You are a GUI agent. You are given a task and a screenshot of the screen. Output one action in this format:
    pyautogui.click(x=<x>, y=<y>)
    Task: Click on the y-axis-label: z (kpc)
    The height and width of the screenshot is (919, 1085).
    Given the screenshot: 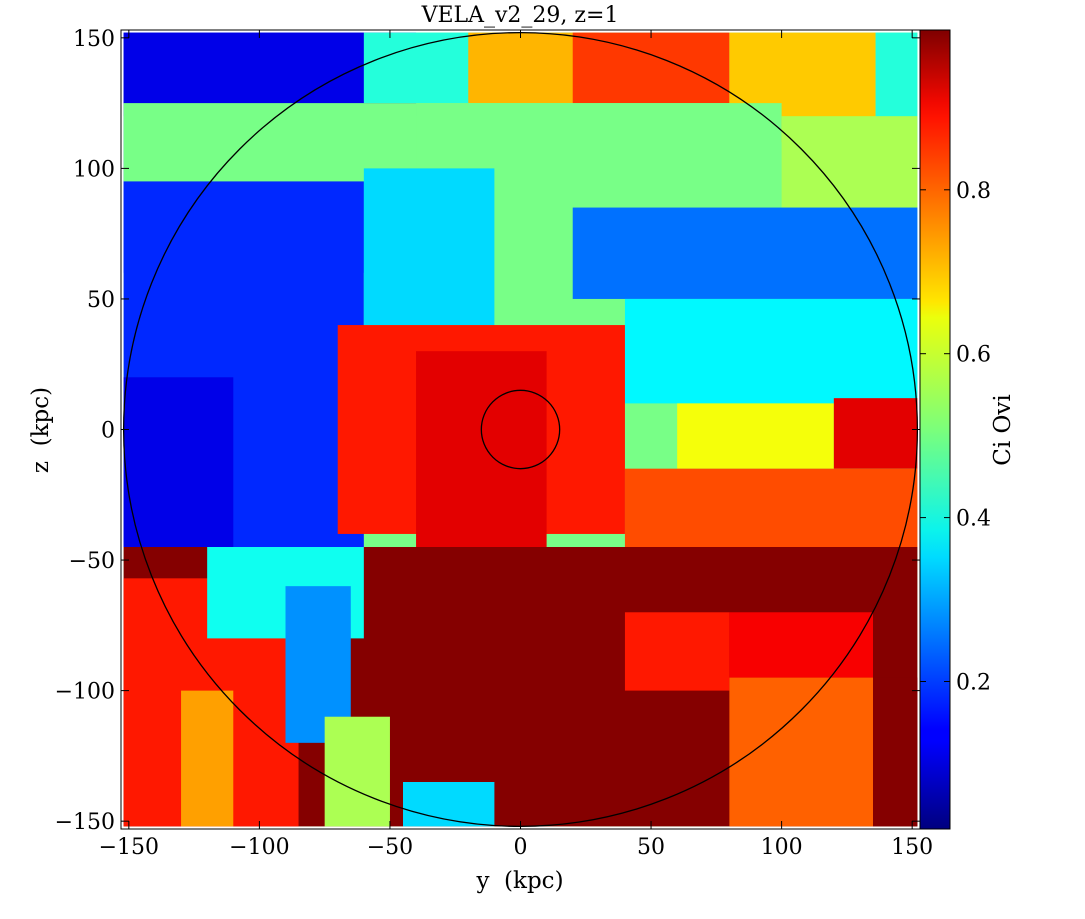 What is the action you would take?
    pyautogui.click(x=41, y=430)
    